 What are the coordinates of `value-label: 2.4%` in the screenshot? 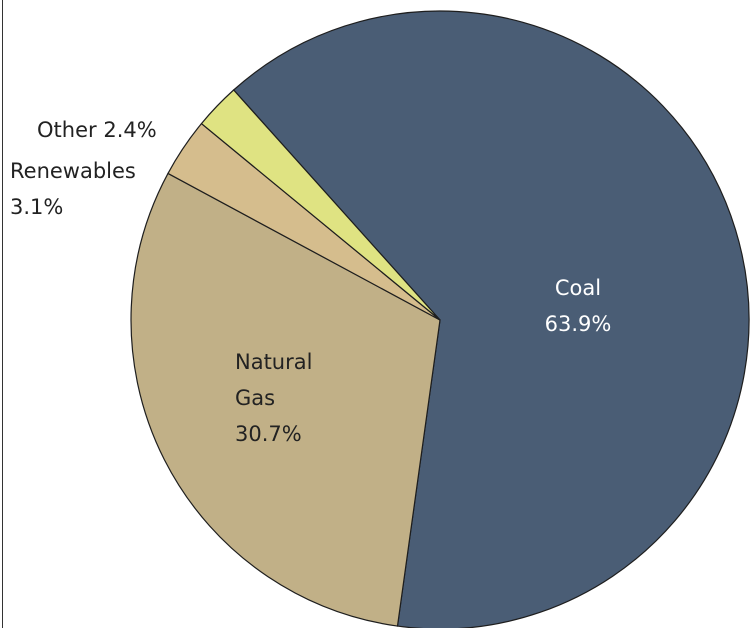 It's located at (130, 130).